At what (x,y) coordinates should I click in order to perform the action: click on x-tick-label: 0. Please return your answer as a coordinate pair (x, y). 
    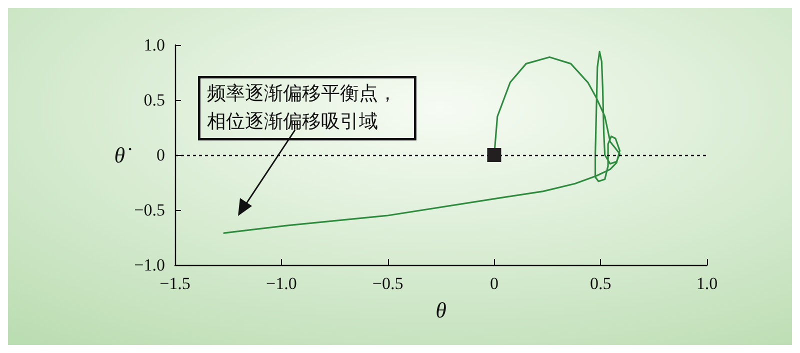
    Looking at the image, I should click on (494, 283).